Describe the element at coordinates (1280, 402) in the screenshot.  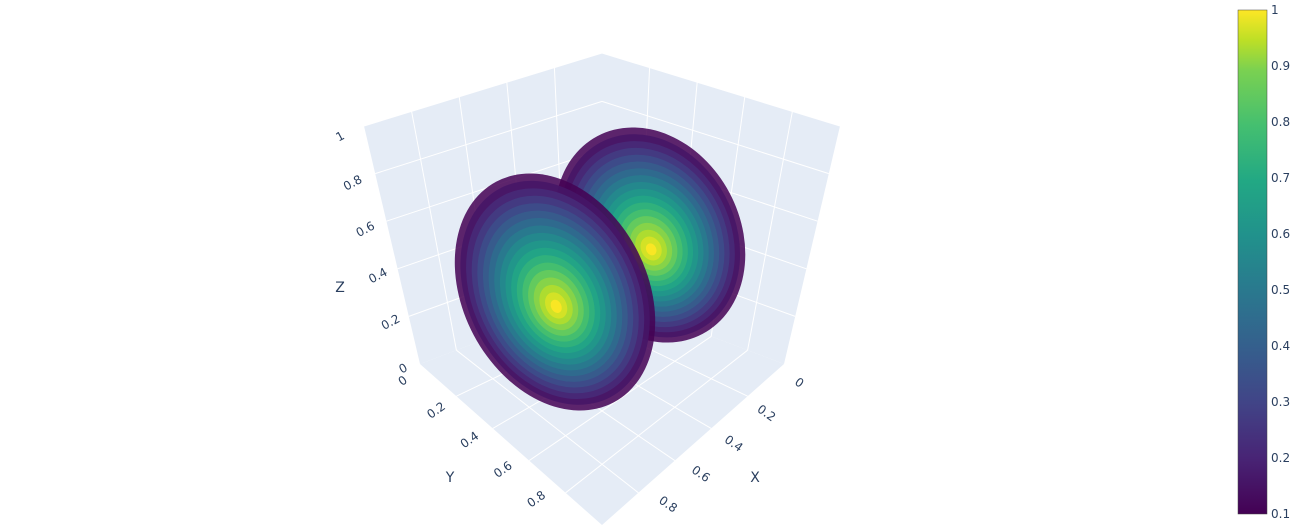
I see `colorbar-tick-label: 0.3` at that location.